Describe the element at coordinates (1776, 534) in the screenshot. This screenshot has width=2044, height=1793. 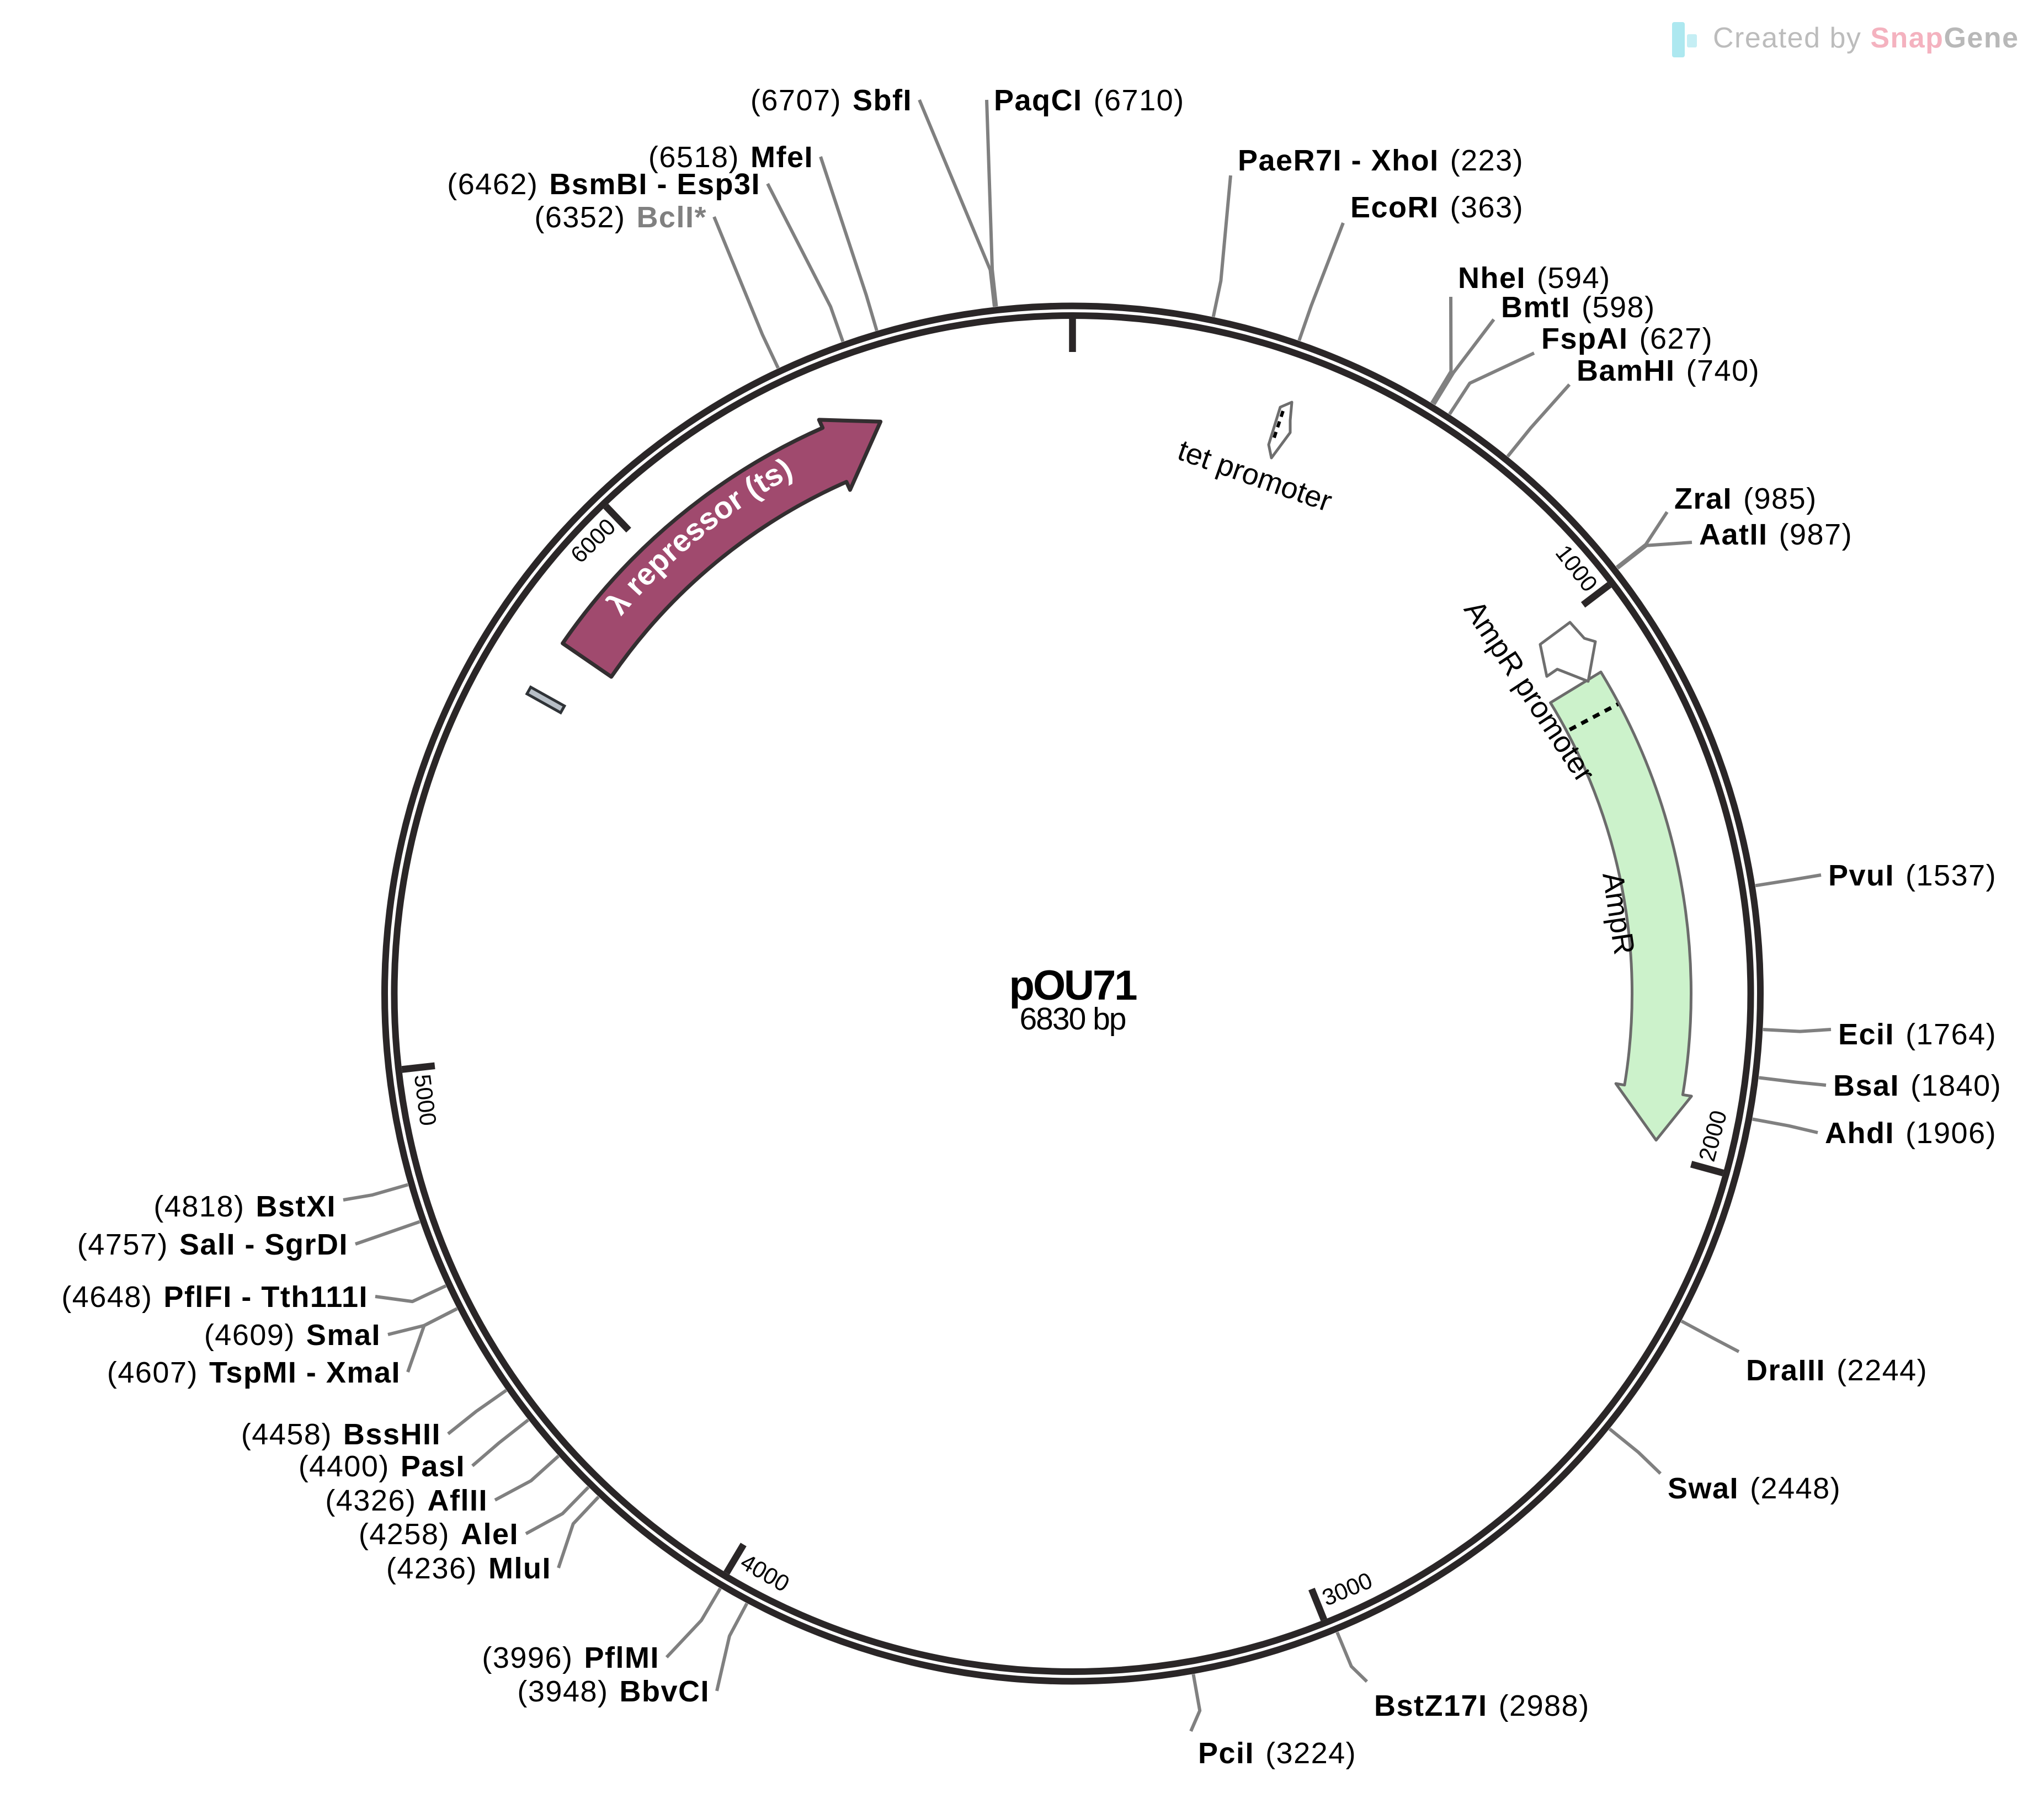
I see `svg-text:AatII(987): AatII (987)` at that location.